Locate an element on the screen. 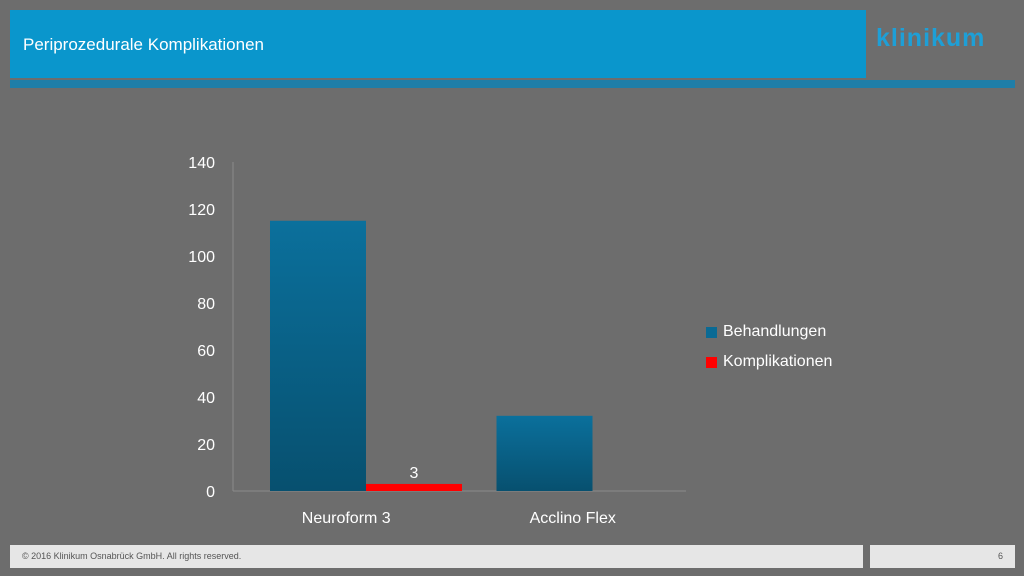  y-tick-label: 40 is located at coordinates (206, 398).